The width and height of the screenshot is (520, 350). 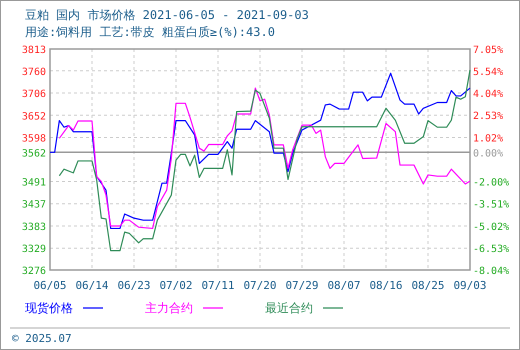 What do you see at coordinates (134, 285) in the screenshot?
I see `x-tick-label: 06/23` at bounding box center [134, 285].